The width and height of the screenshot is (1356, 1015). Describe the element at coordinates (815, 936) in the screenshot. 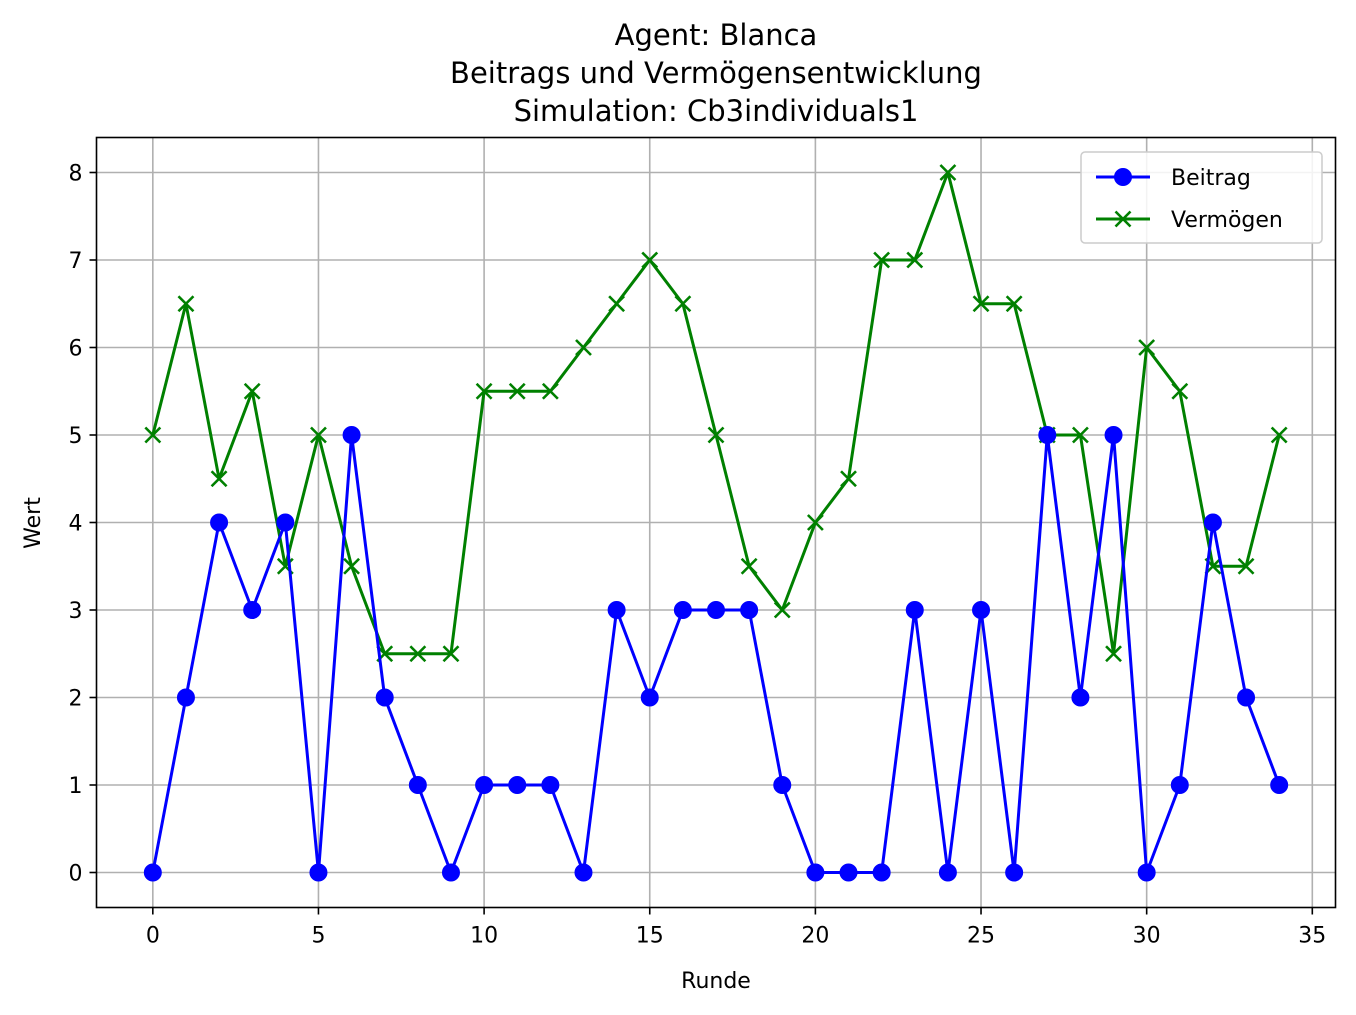

I see `x-tick-label: 20` at that location.